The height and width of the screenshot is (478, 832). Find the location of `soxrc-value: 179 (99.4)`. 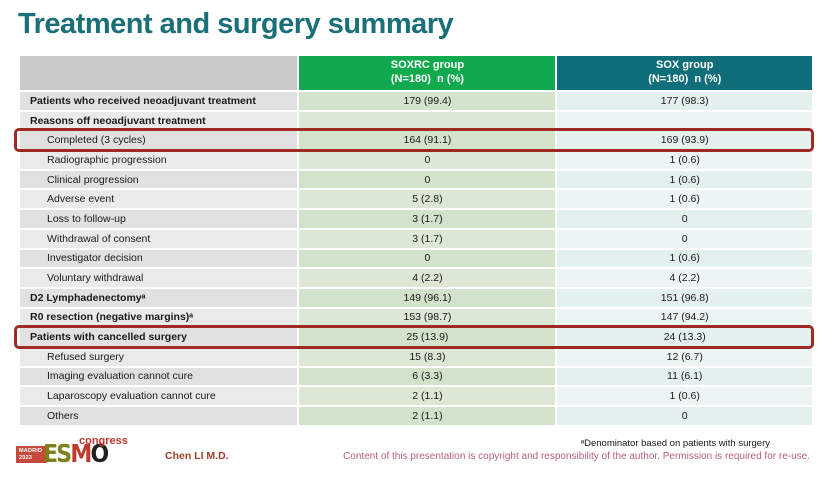

soxrc-value: 179 (99.4) is located at coordinates (427, 101).